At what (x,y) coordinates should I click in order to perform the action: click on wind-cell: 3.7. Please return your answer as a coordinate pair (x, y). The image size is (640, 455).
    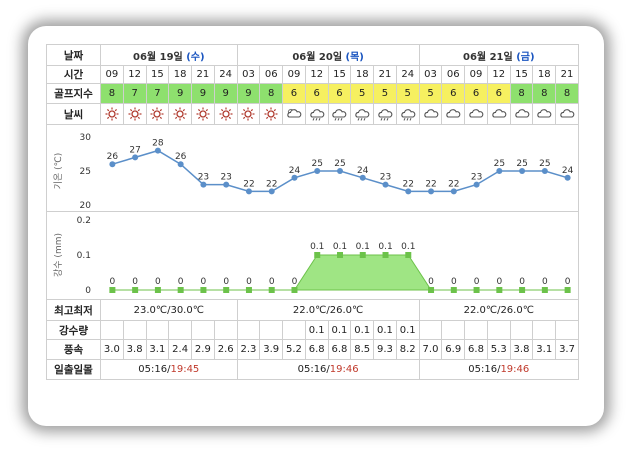
    Looking at the image, I should click on (567, 349).